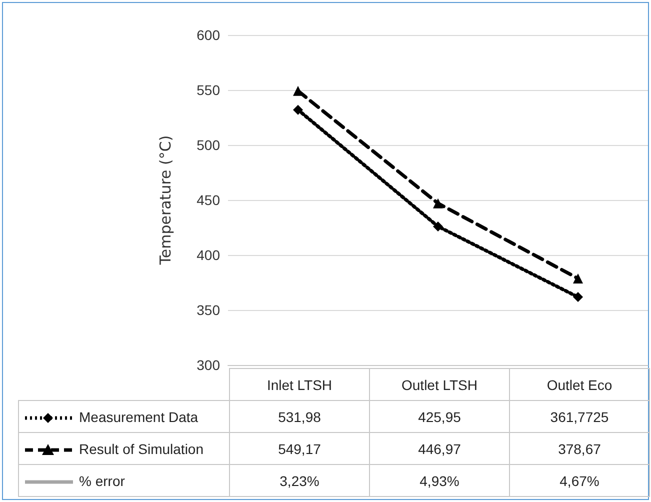 The width and height of the screenshot is (651, 502). What do you see at coordinates (300, 448) in the screenshot?
I see `data-label: 549,17` at bounding box center [300, 448].